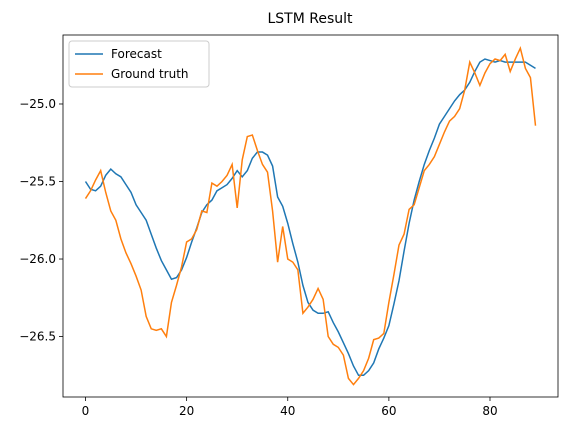 The image size is (568, 435). Describe the element at coordinates (37, 337) in the screenshot. I see `y-tick-label: −26.5` at that location.